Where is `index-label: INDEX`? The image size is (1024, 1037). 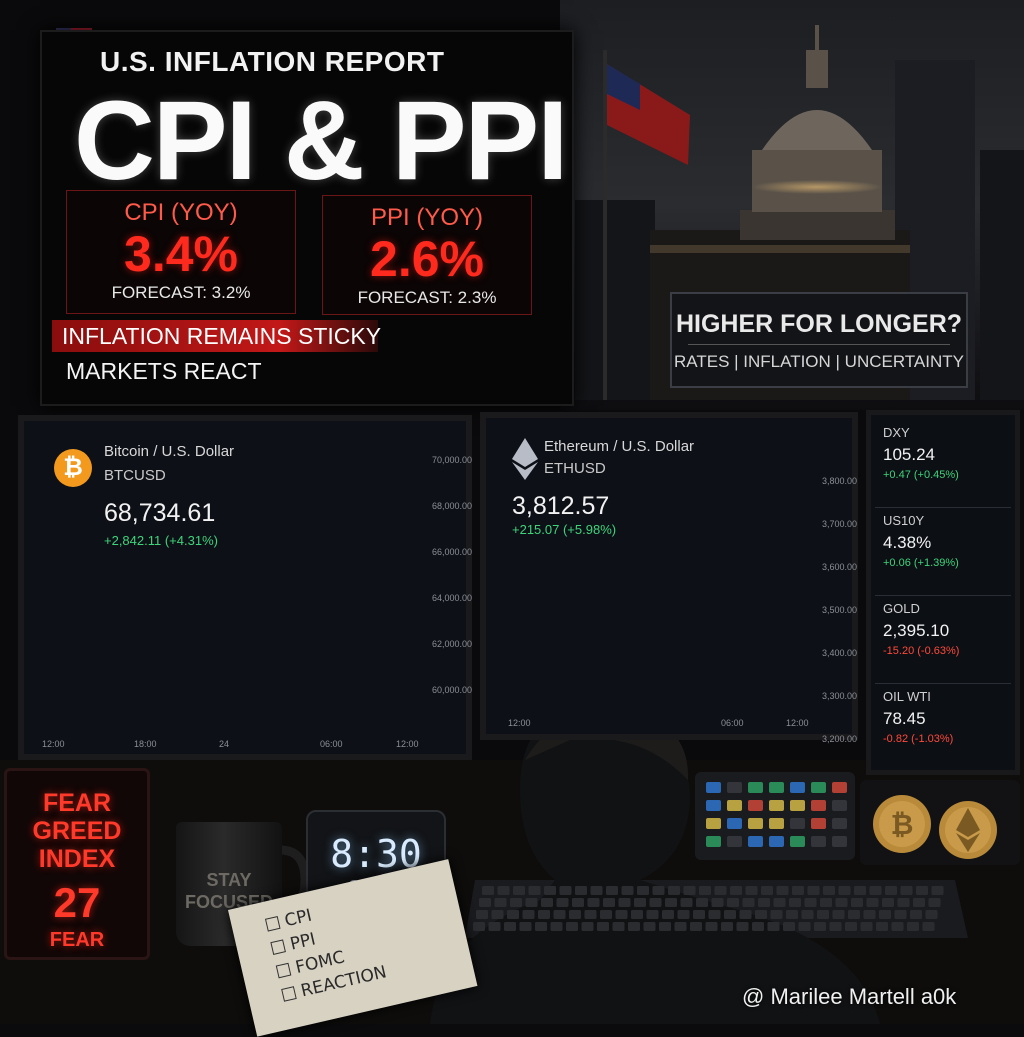
index-label: INDEX is located at coordinates (77, 859).